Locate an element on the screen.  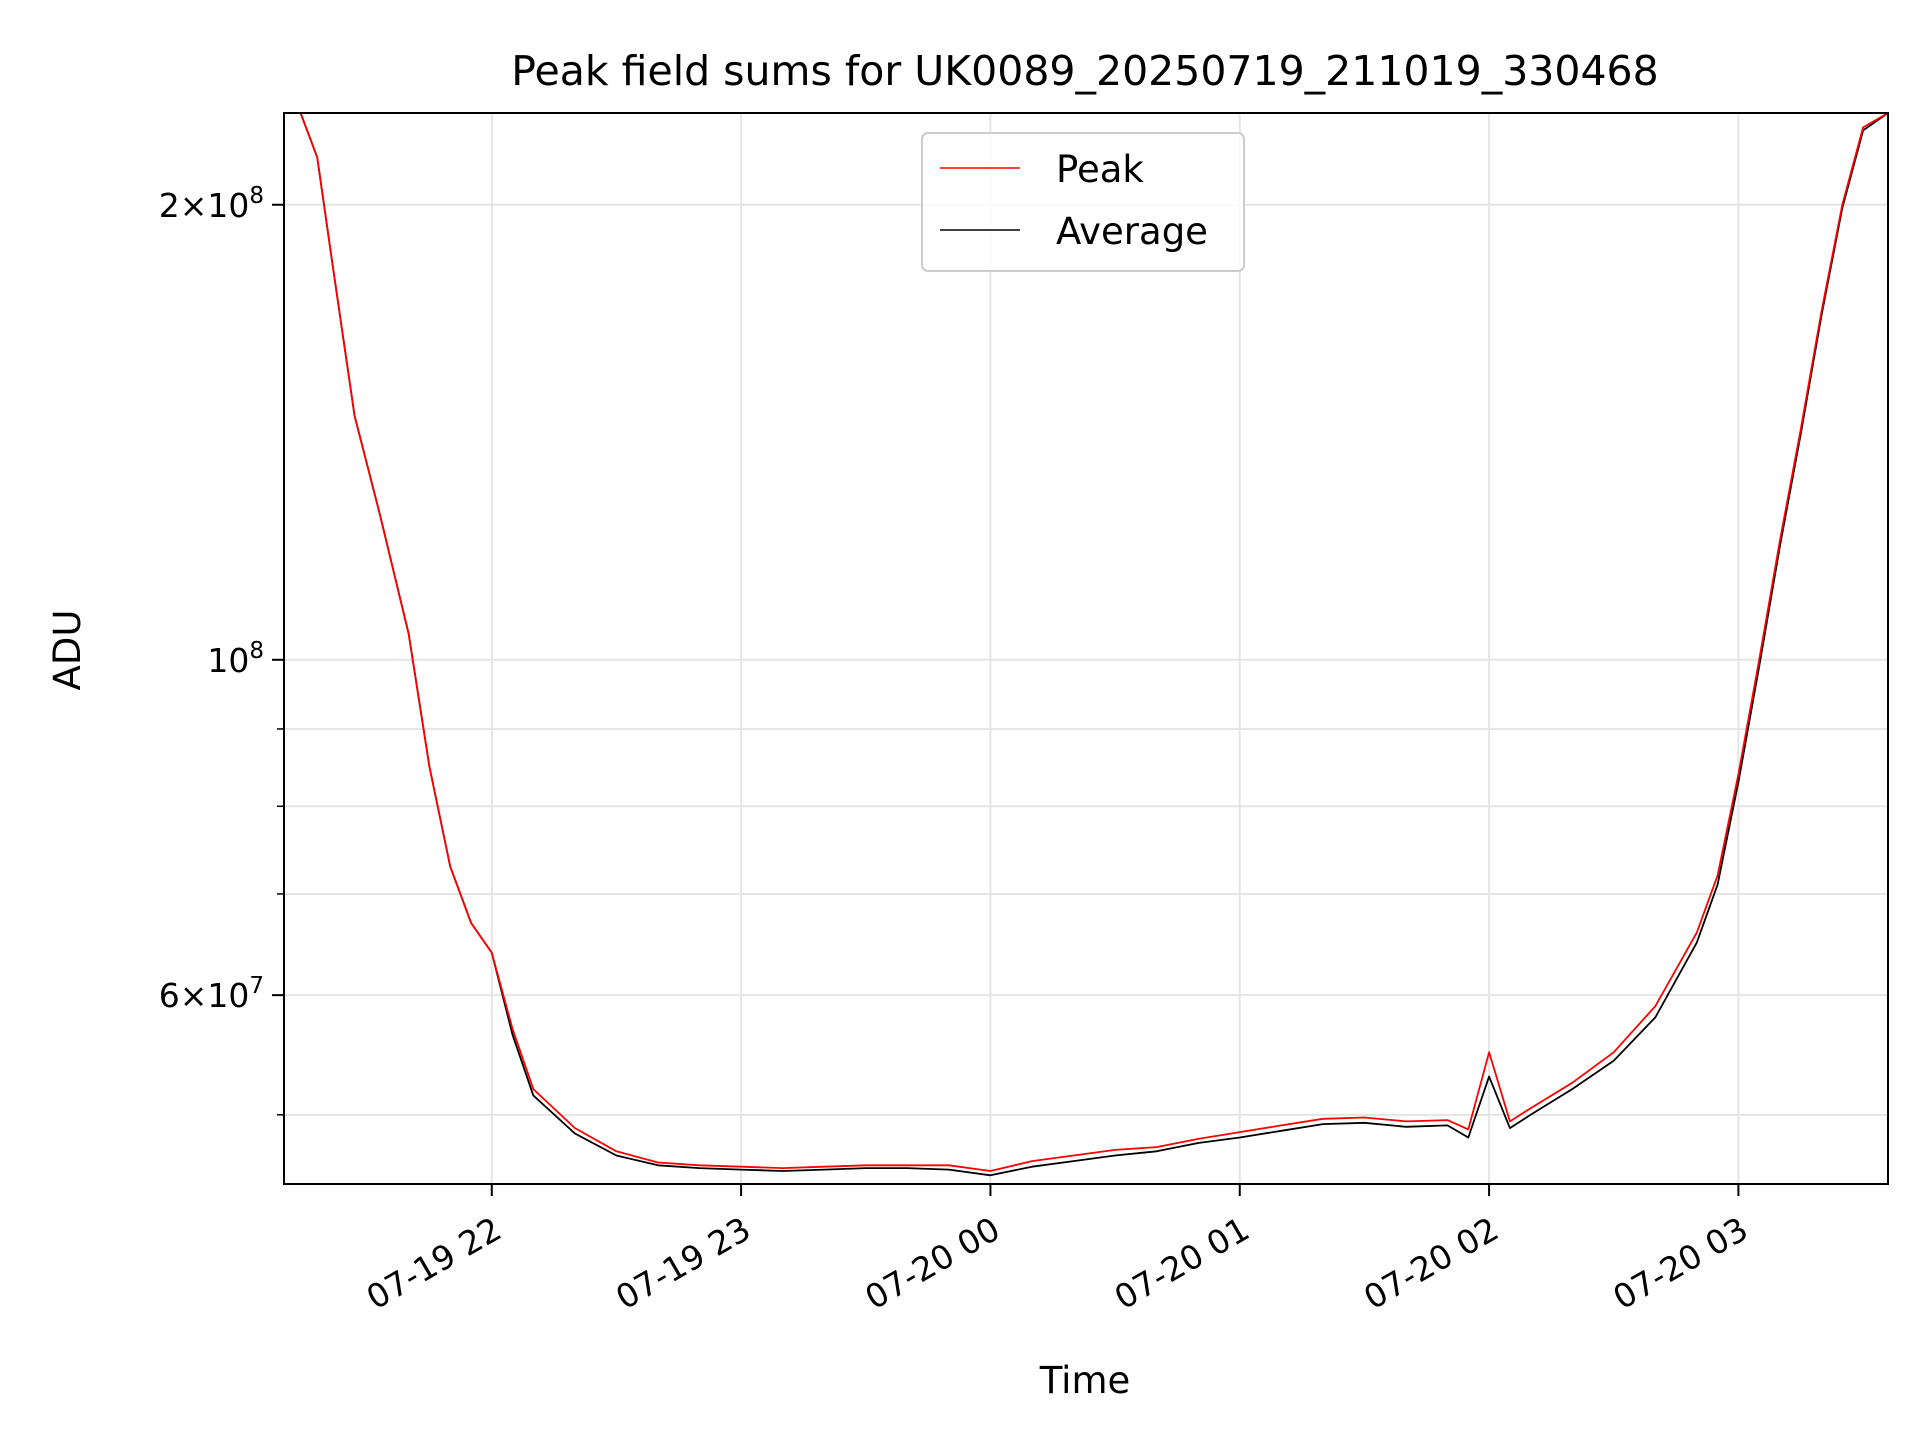
legend-label-peak: Peak is located at coordinates (1100, 169).